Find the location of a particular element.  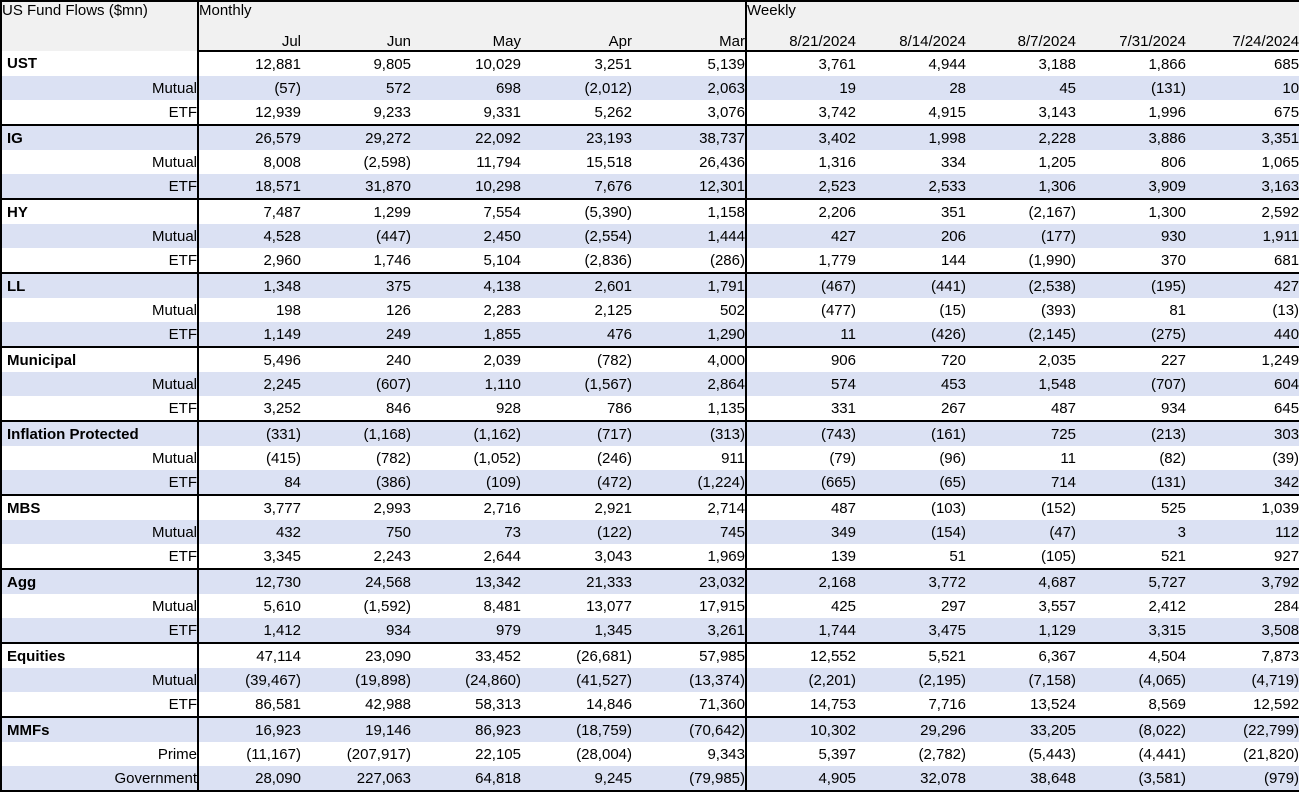

value-cell: 4,000 is located at coordinates (689, 359).